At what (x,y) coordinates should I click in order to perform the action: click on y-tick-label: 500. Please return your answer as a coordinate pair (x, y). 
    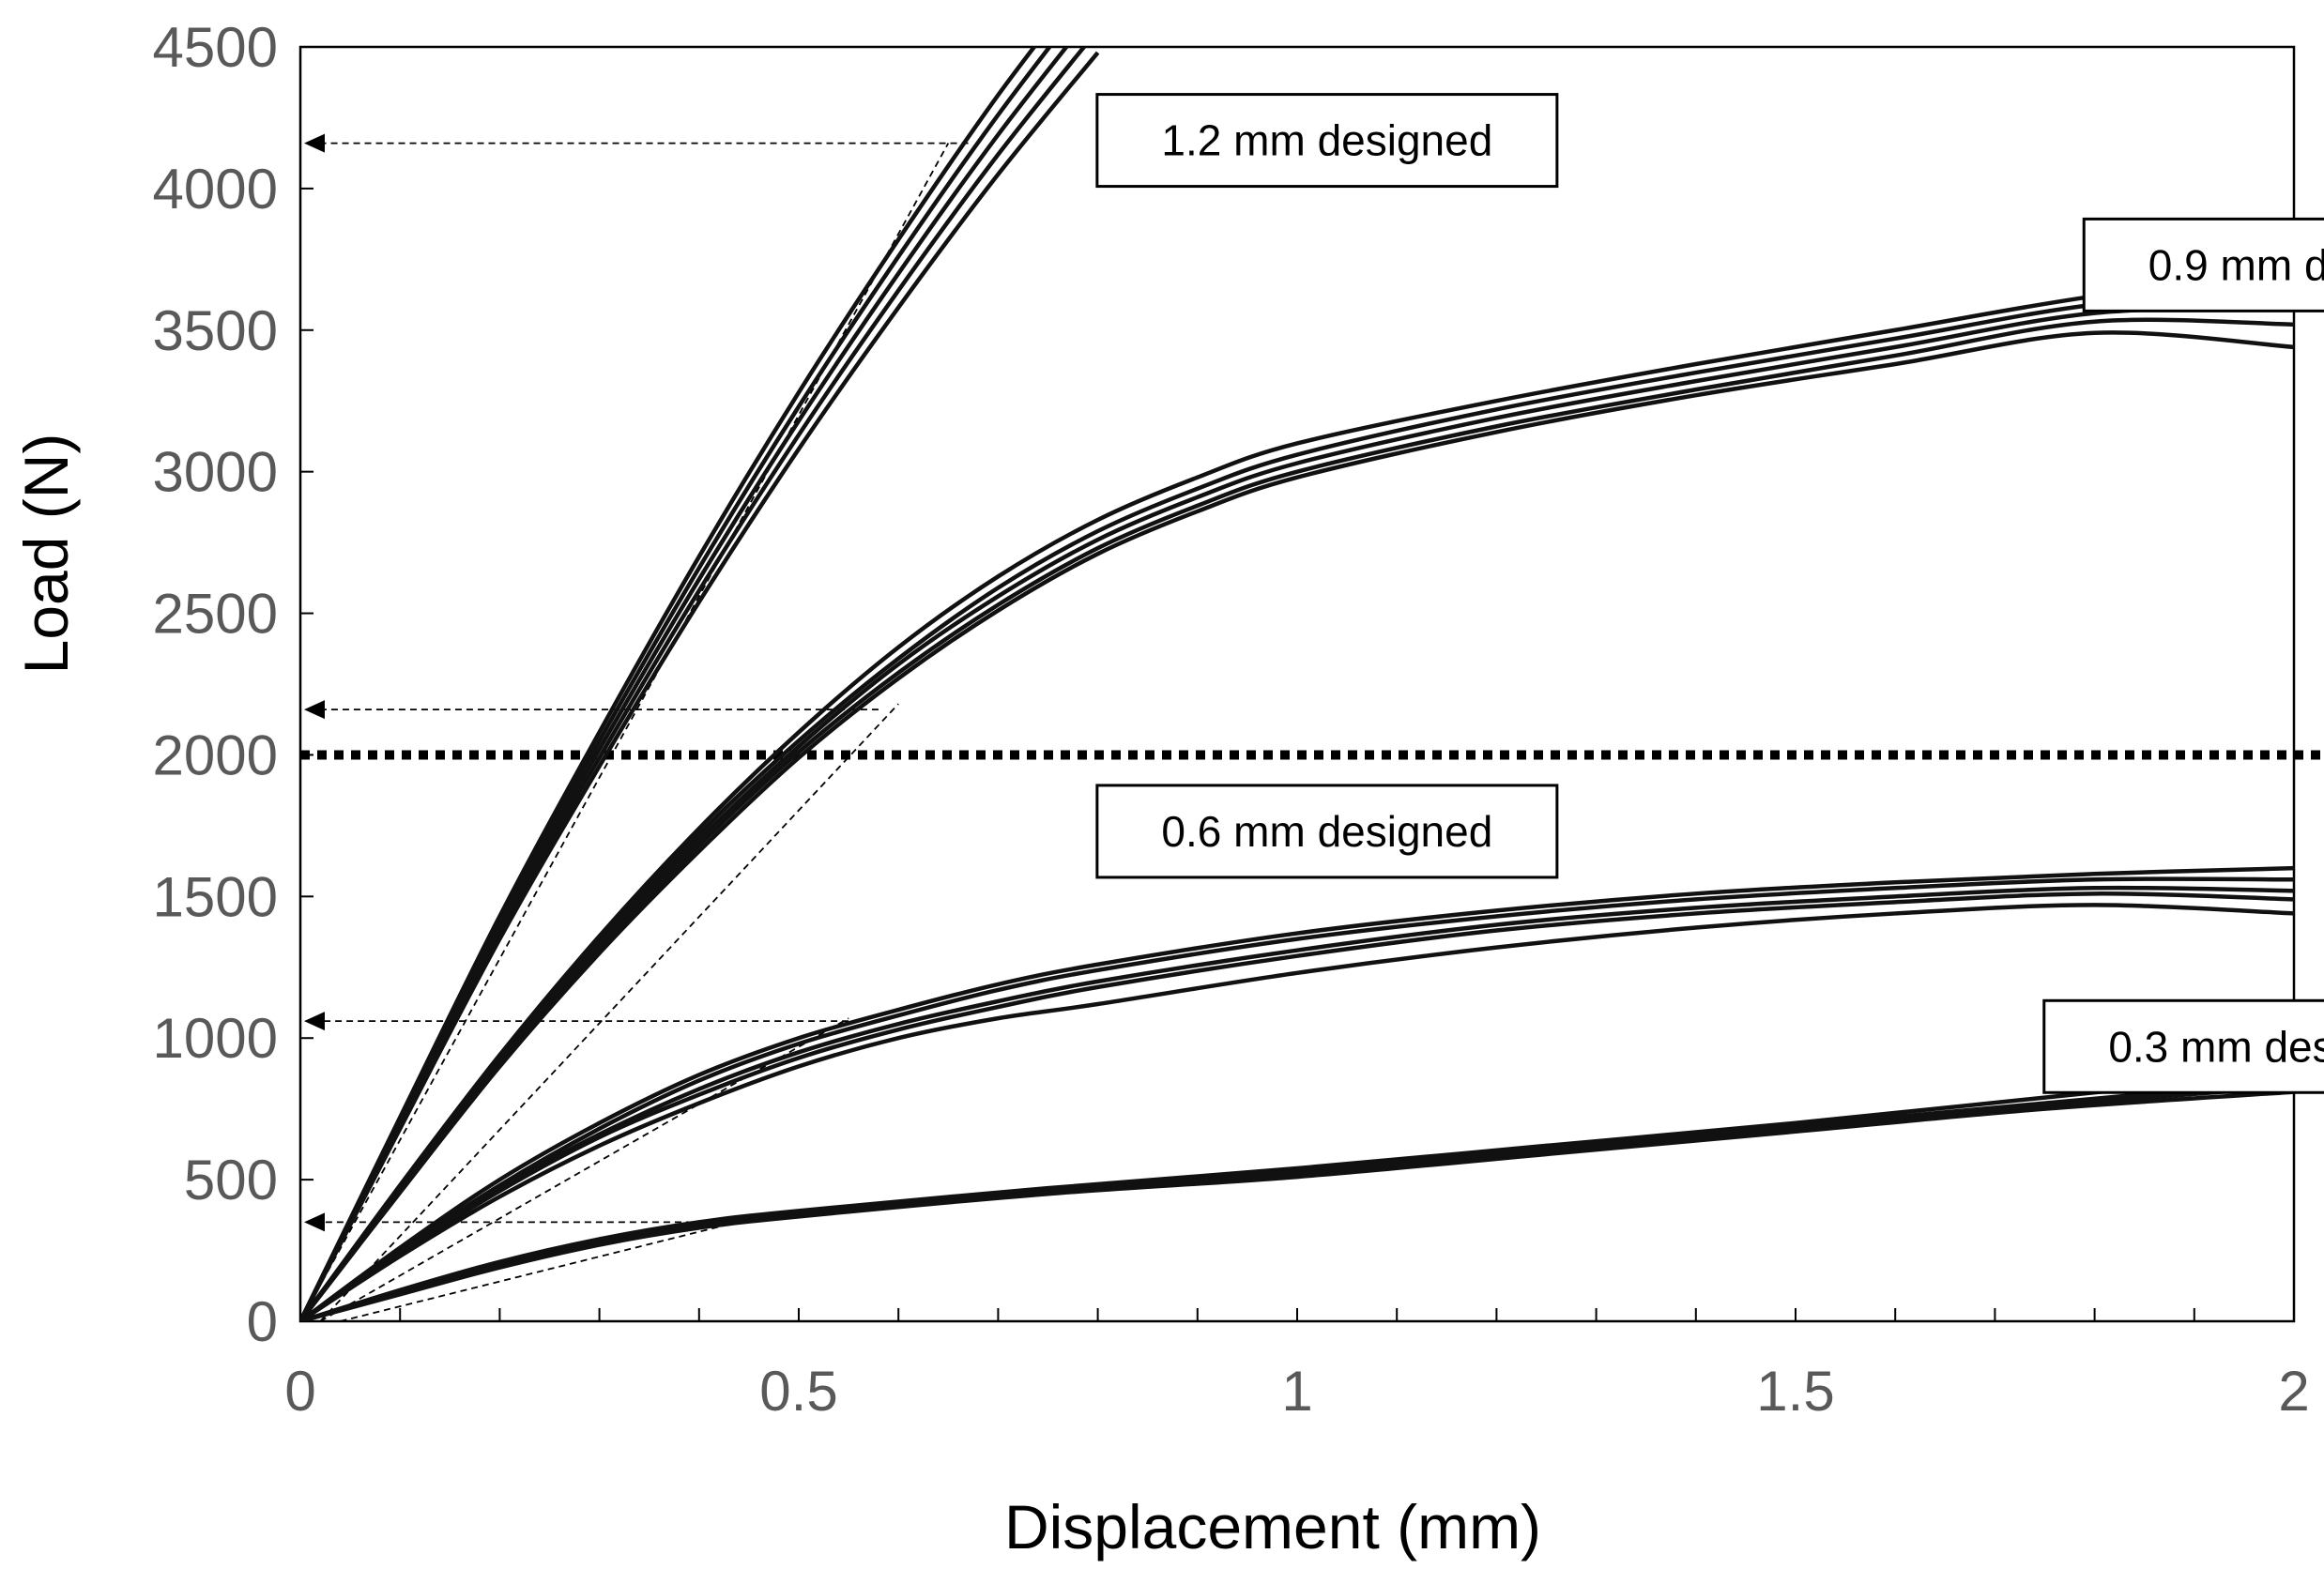
    Looking at the image, I should click on (231, 1180).